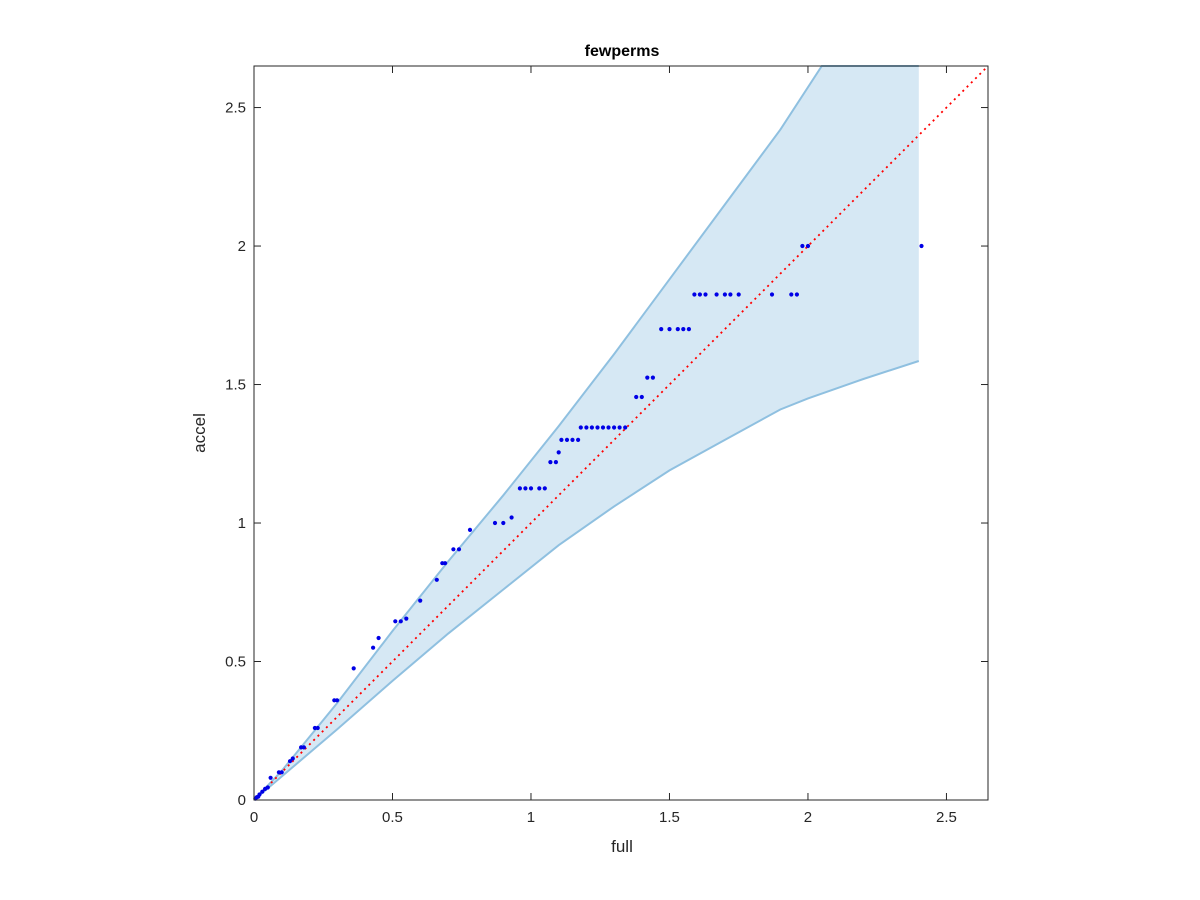  Describe the element at coordinates (622, 51) in the screenshot. I see `chart-title: fewperms` at that location.